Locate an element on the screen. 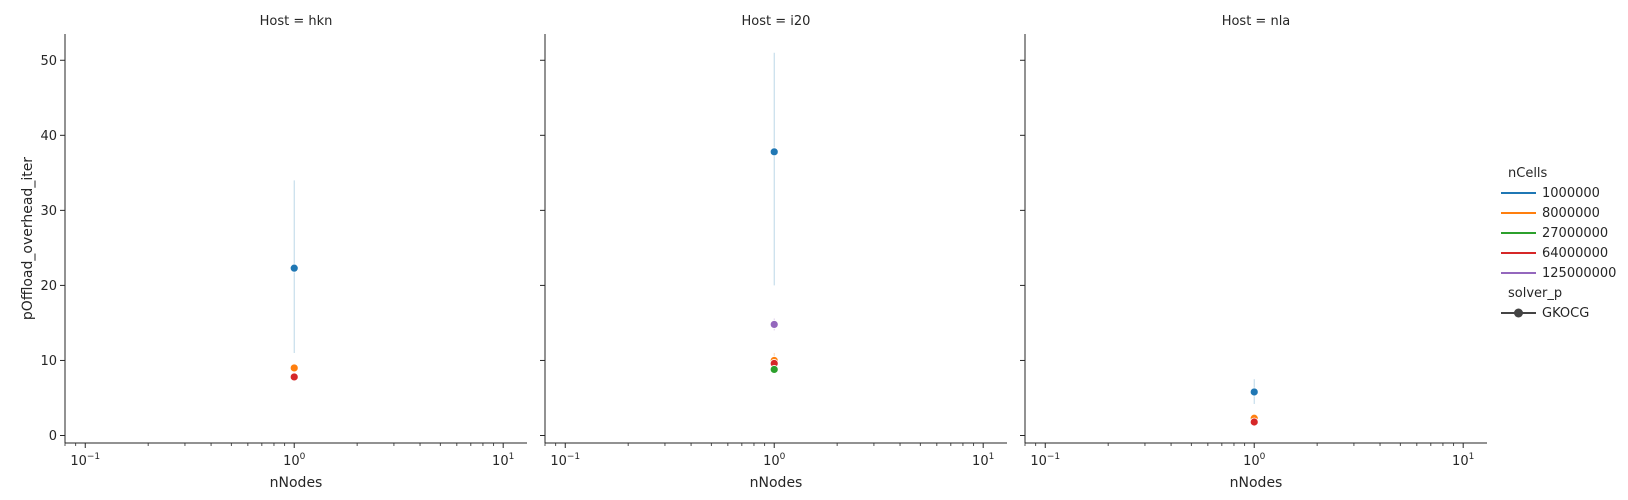 The image size is (1628, 500). legend-label: 8000000 is located at coordinates (1571, 213).